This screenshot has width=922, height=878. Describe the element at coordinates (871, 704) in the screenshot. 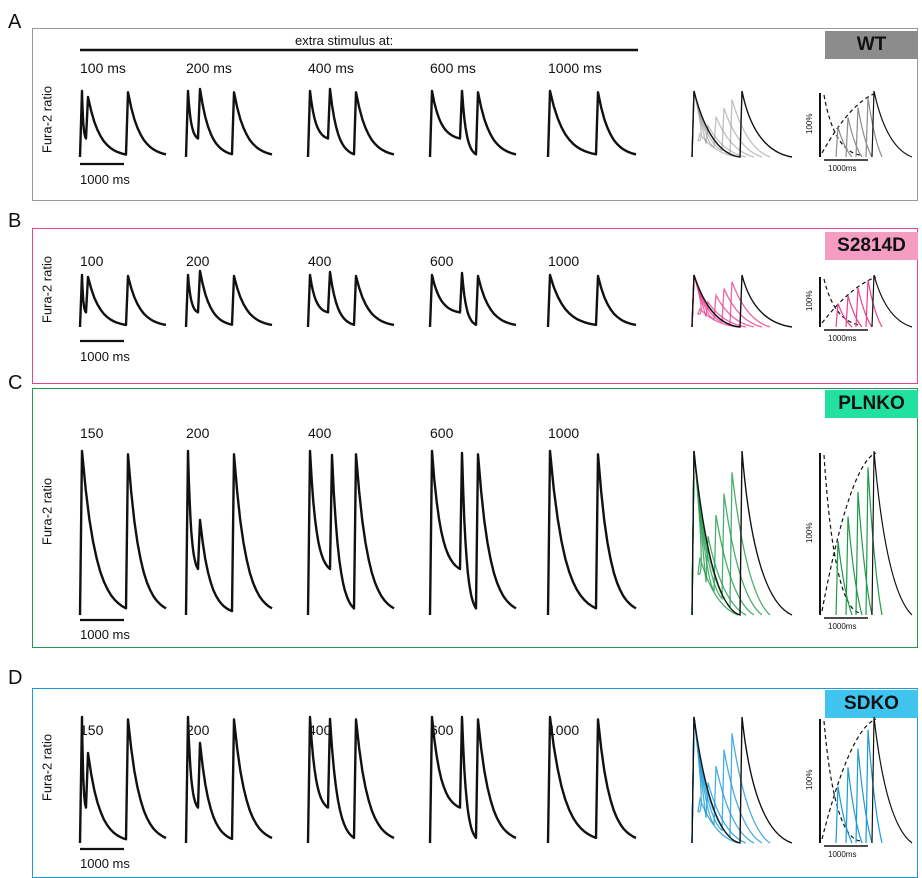

I see `genotype-badge-sdko: SDKO` at that location.